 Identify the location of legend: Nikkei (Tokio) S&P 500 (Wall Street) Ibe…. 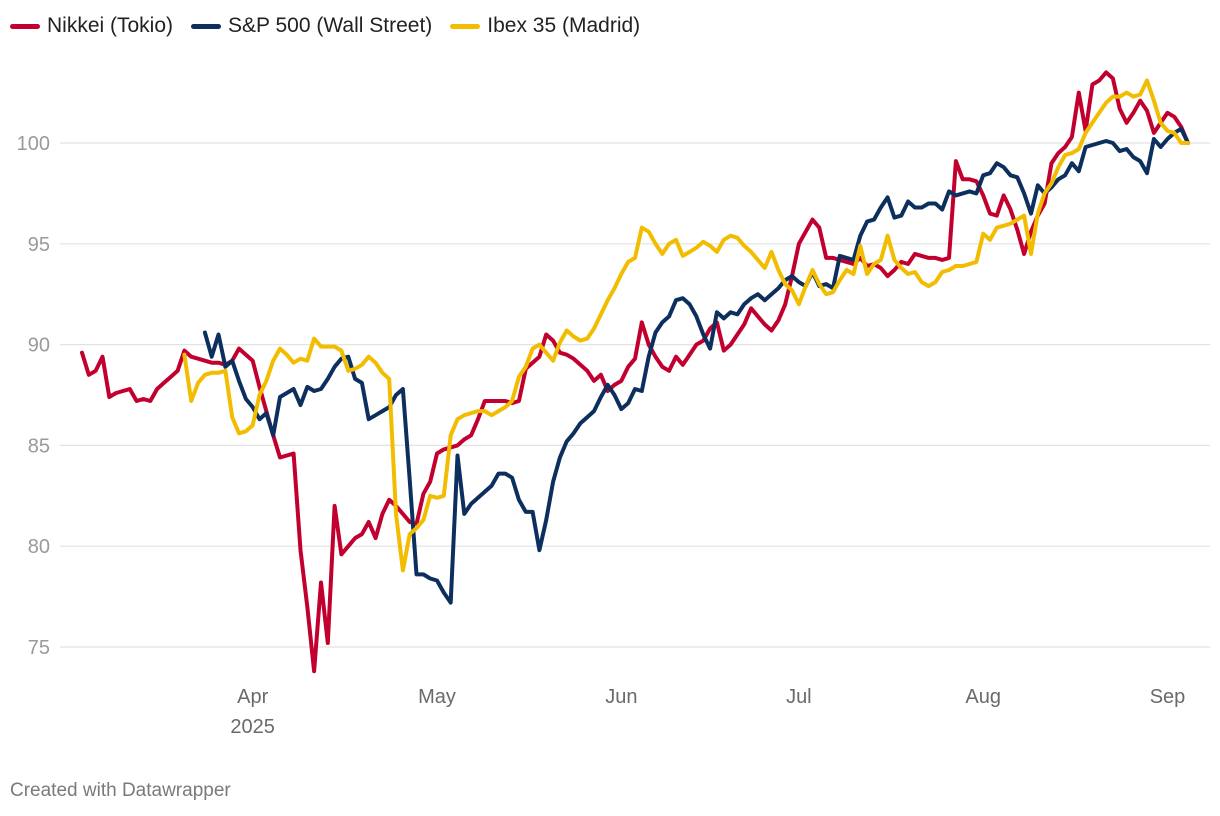
(325, 26).